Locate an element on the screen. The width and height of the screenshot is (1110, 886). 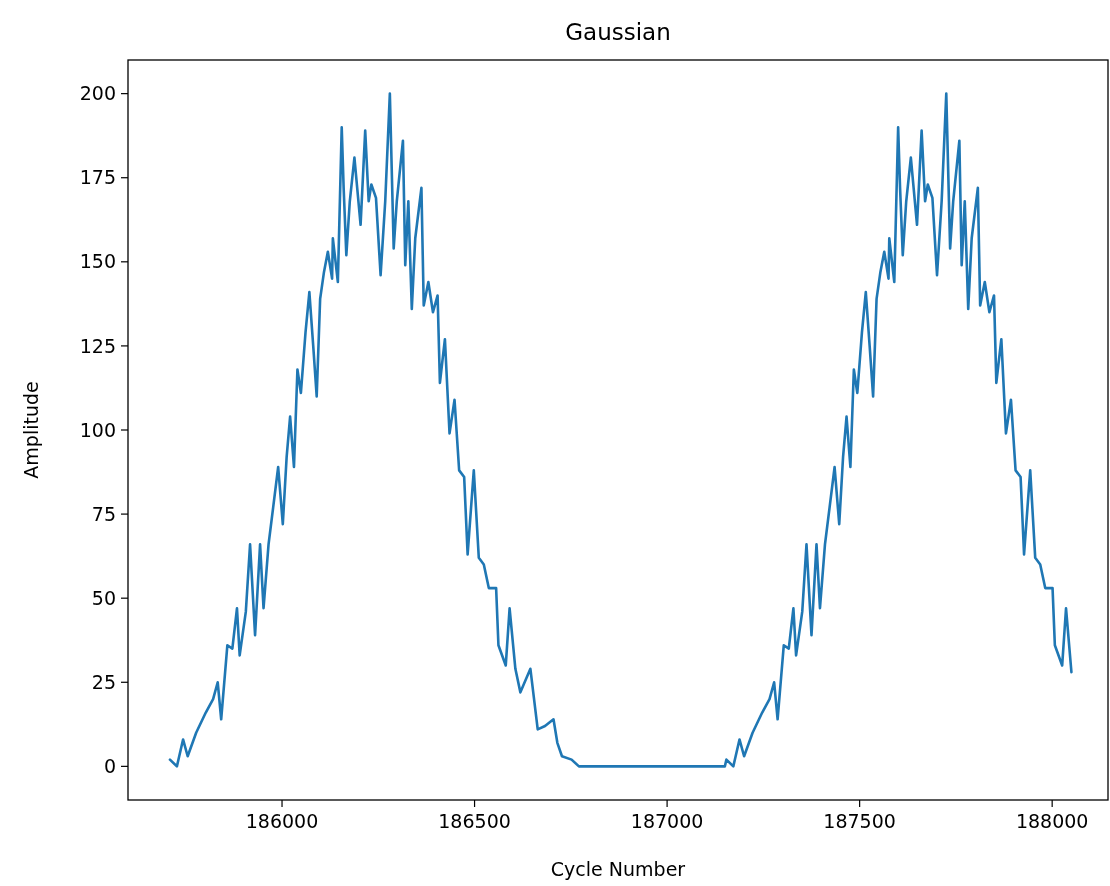
x-tick-label: 186500 is located at coordinates (474, 821).